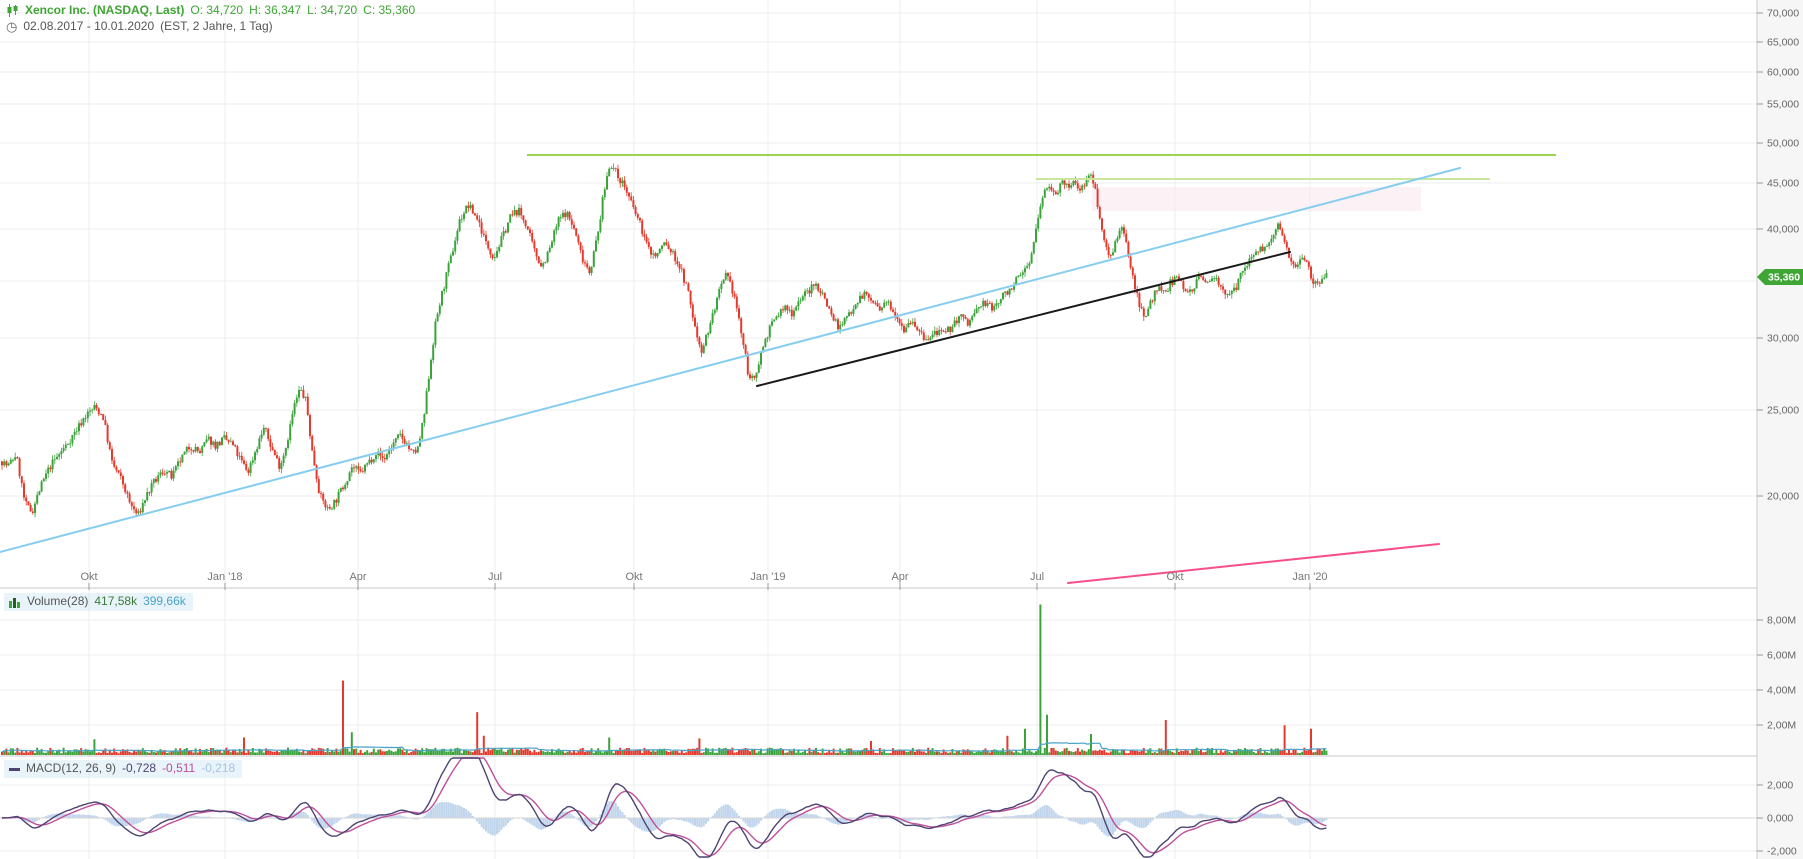 Image resolution: width=1803 pixels, height=859 pixels. I want to click on price-tick-label: 20,000, so click(1783, 497).